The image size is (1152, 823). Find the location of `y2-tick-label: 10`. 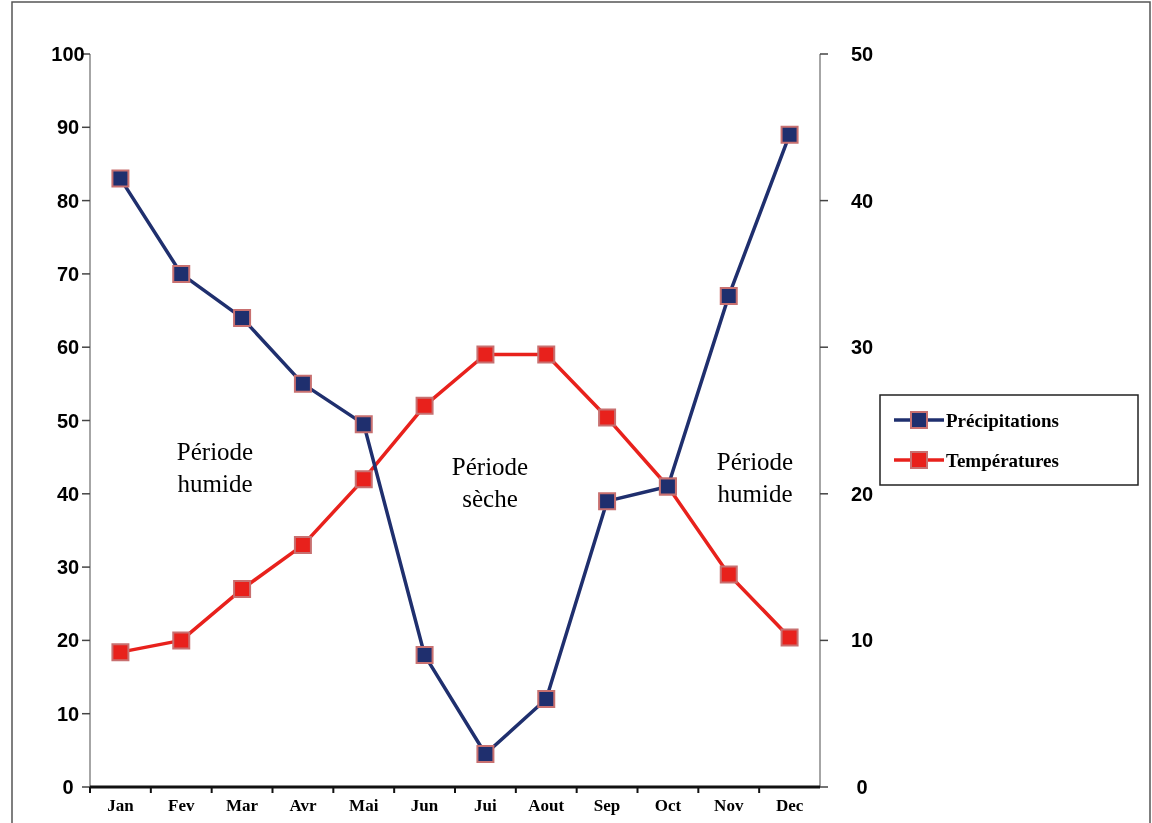

y2-tick-label: 10 is located at coordinates (862, 640).